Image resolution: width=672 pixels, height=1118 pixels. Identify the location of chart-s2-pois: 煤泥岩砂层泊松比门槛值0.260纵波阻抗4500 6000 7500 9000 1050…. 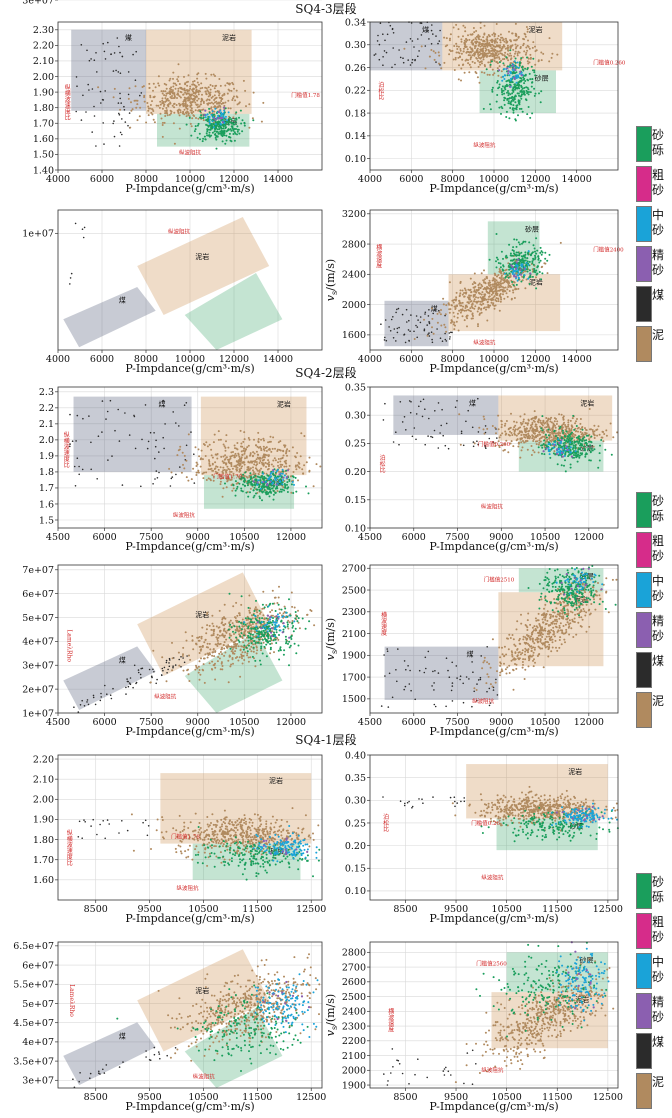
(482, 467).